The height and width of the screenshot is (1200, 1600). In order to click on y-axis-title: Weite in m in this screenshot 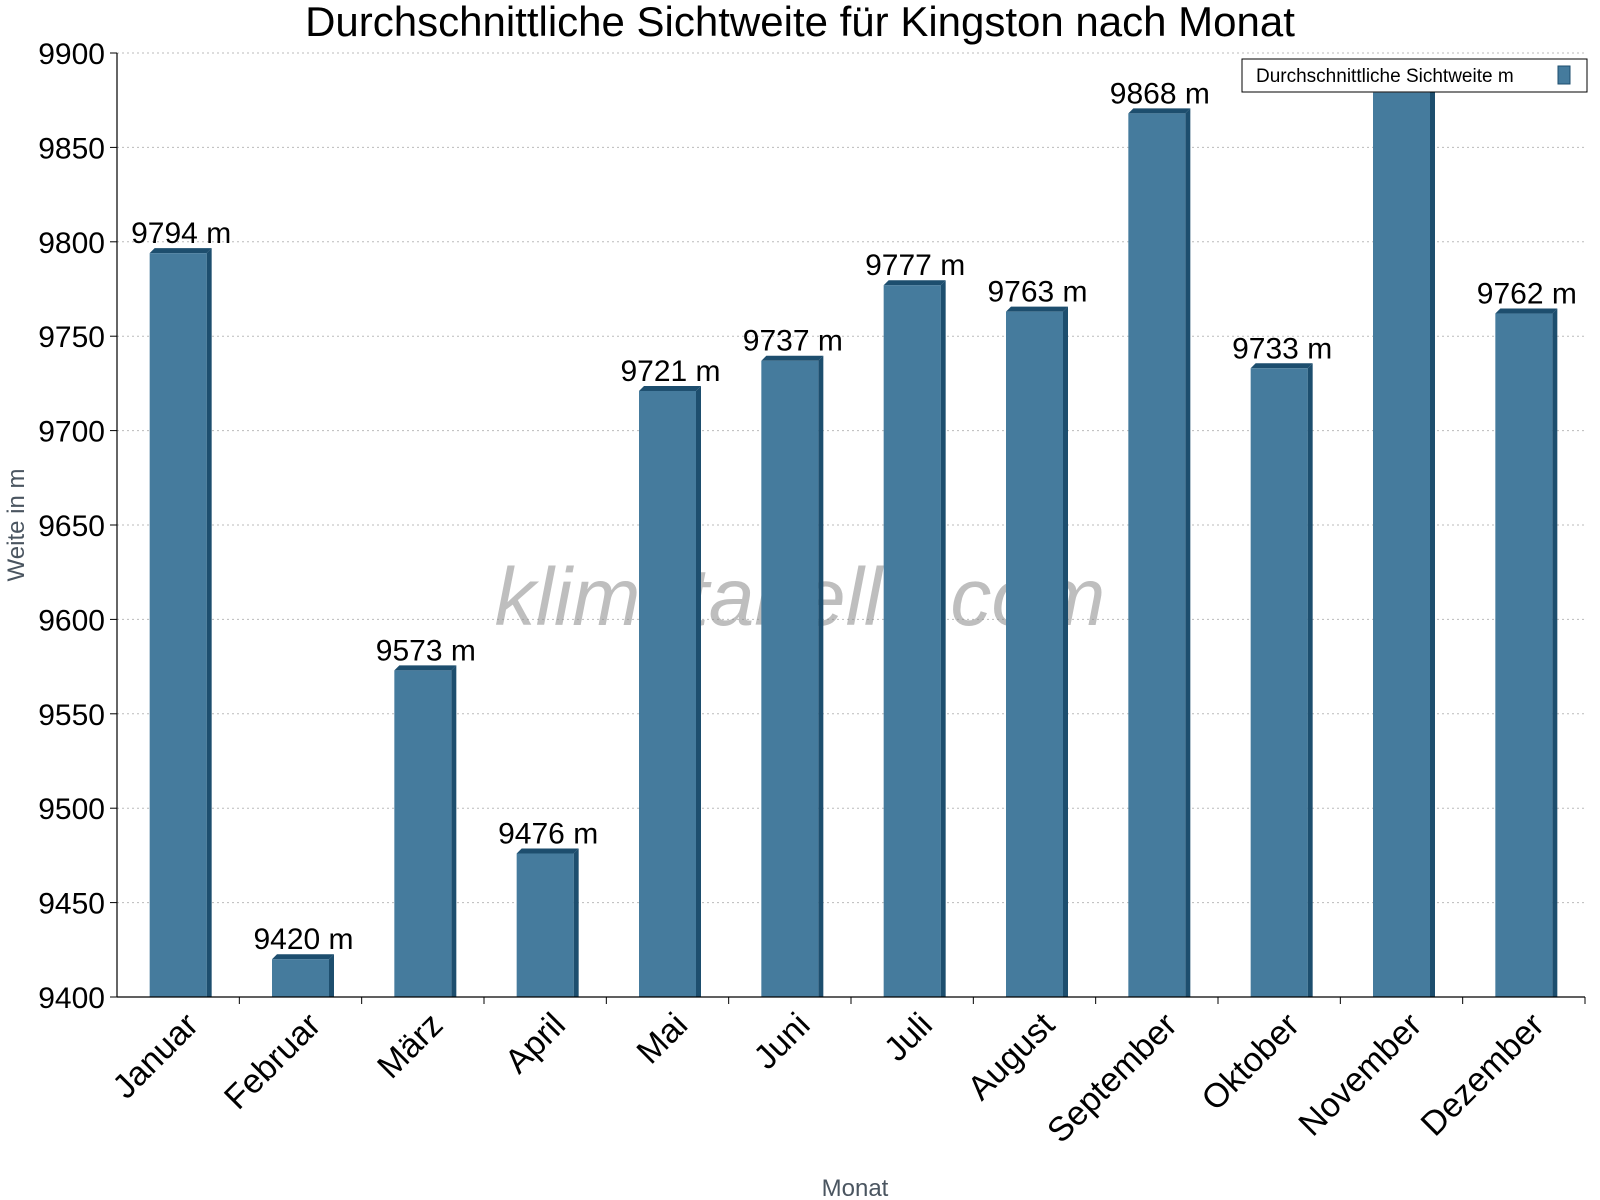, I will do `click(16, 525)`.